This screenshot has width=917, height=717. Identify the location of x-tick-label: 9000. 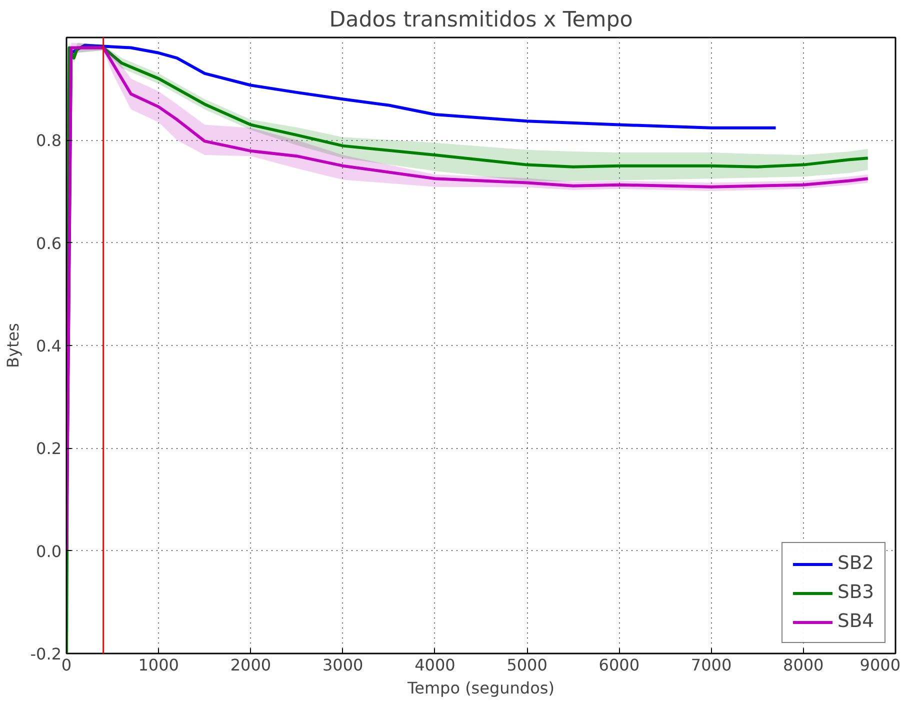
(880, 665).